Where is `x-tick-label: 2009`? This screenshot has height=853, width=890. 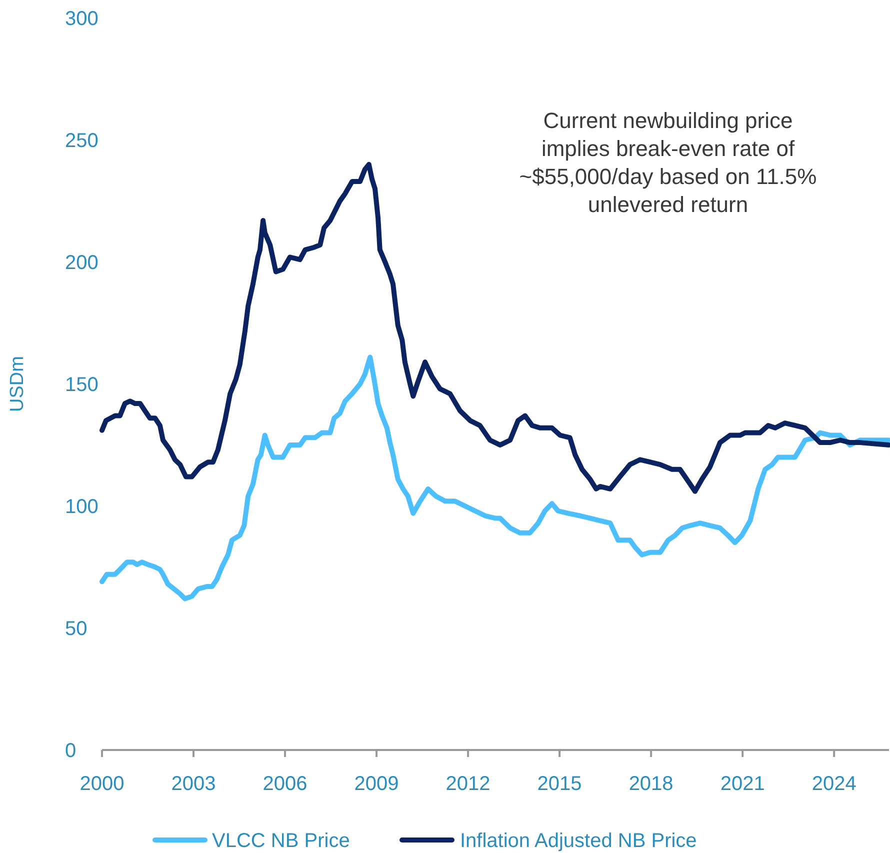
x-tick-label: 2009 is located at coordinates (376, 784).